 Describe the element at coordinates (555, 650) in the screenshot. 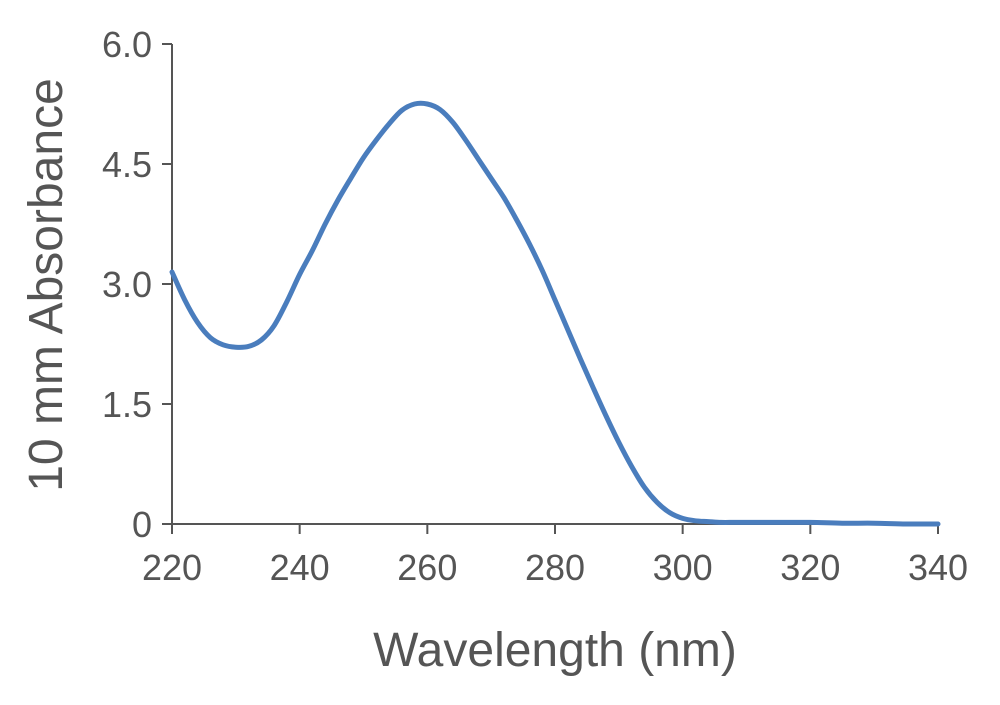

I see `x-axis-label: Wavelength (nm)` at that location.